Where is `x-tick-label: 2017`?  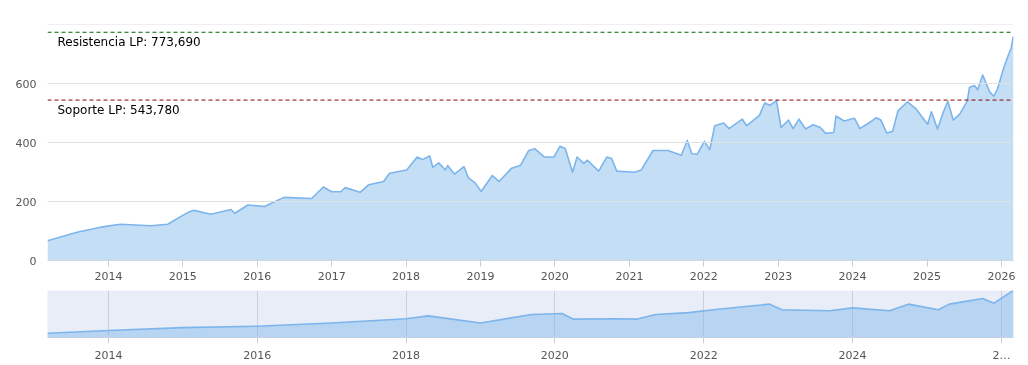 x-tick-label: 2017 is located at coordinates (331, 276).